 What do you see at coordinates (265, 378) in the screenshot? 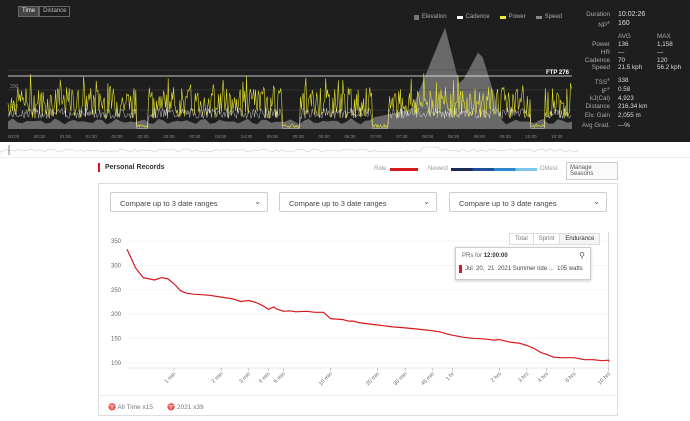
I see `x-tick-label: 4 min` at bounding box center [265, 378].